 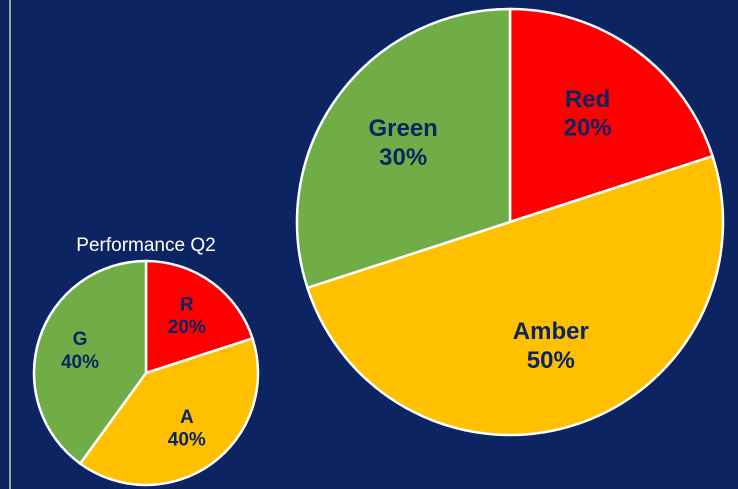 I want to click on slice-label: A 40%, so click(x=187, y=429).